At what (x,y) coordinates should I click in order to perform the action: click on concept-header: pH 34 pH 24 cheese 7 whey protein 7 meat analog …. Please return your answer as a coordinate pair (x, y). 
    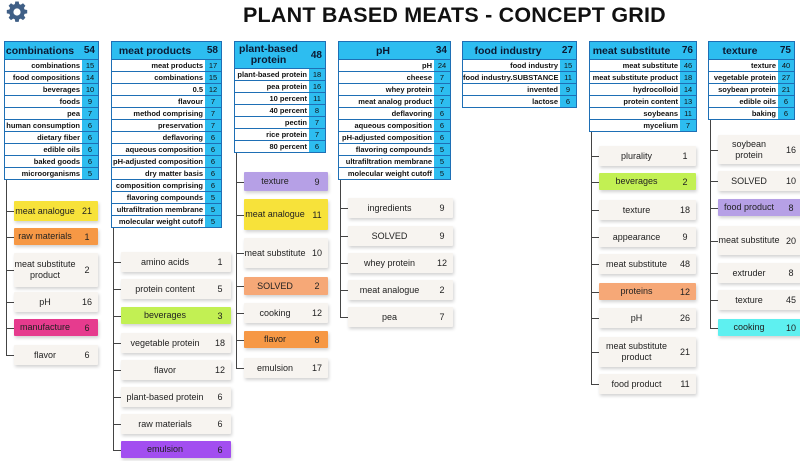
    Looking at the image, I should click on (394, 110).